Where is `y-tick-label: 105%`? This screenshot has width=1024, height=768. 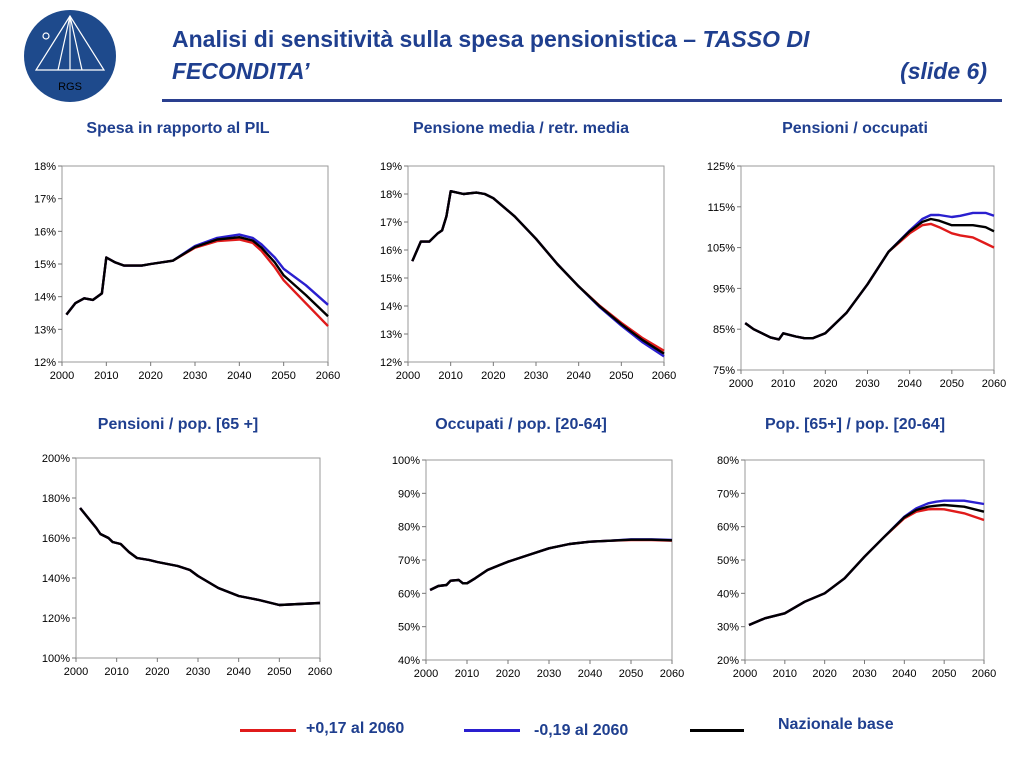
y-tick-label: 105% is located at coordinates (721, 249).